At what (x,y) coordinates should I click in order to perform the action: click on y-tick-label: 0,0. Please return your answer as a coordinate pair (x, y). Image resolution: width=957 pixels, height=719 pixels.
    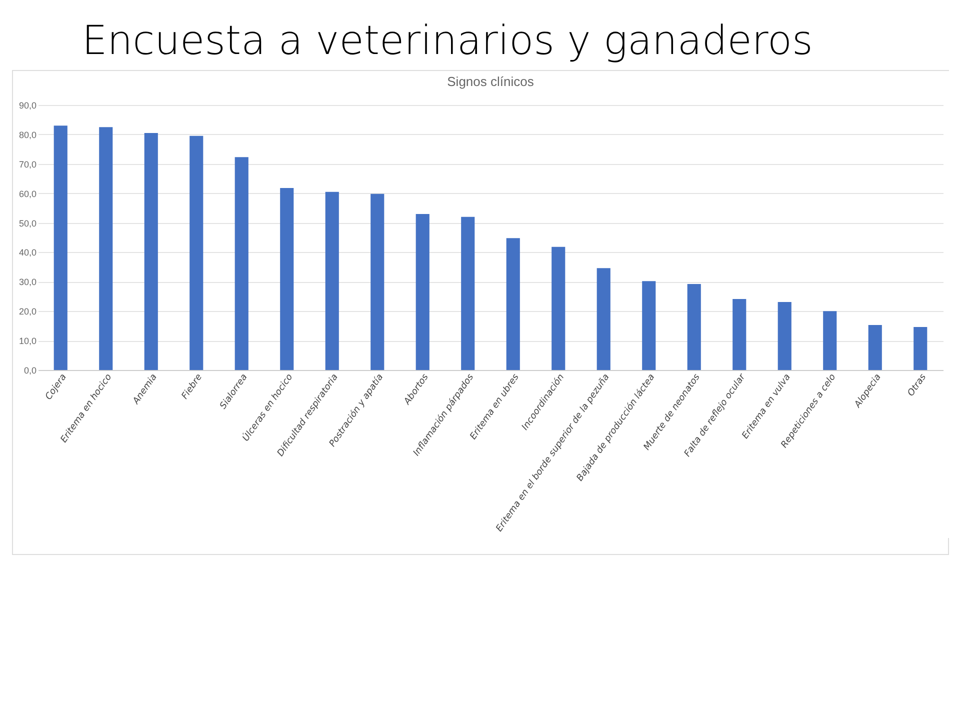
    Looking at the image, I should click on (30, 371).